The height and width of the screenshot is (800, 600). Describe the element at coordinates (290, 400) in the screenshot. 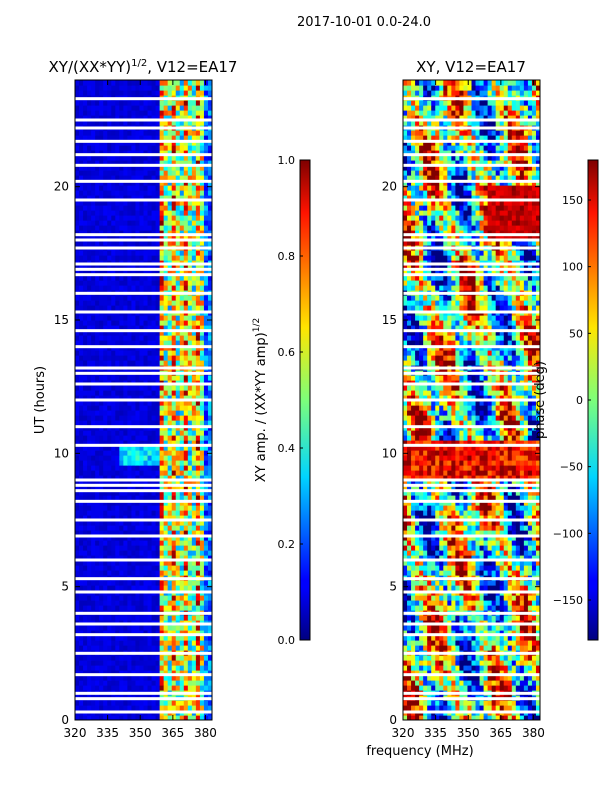

I see `left-colorbar-ticks: 0.00.20.40.60.81.0` at that location.